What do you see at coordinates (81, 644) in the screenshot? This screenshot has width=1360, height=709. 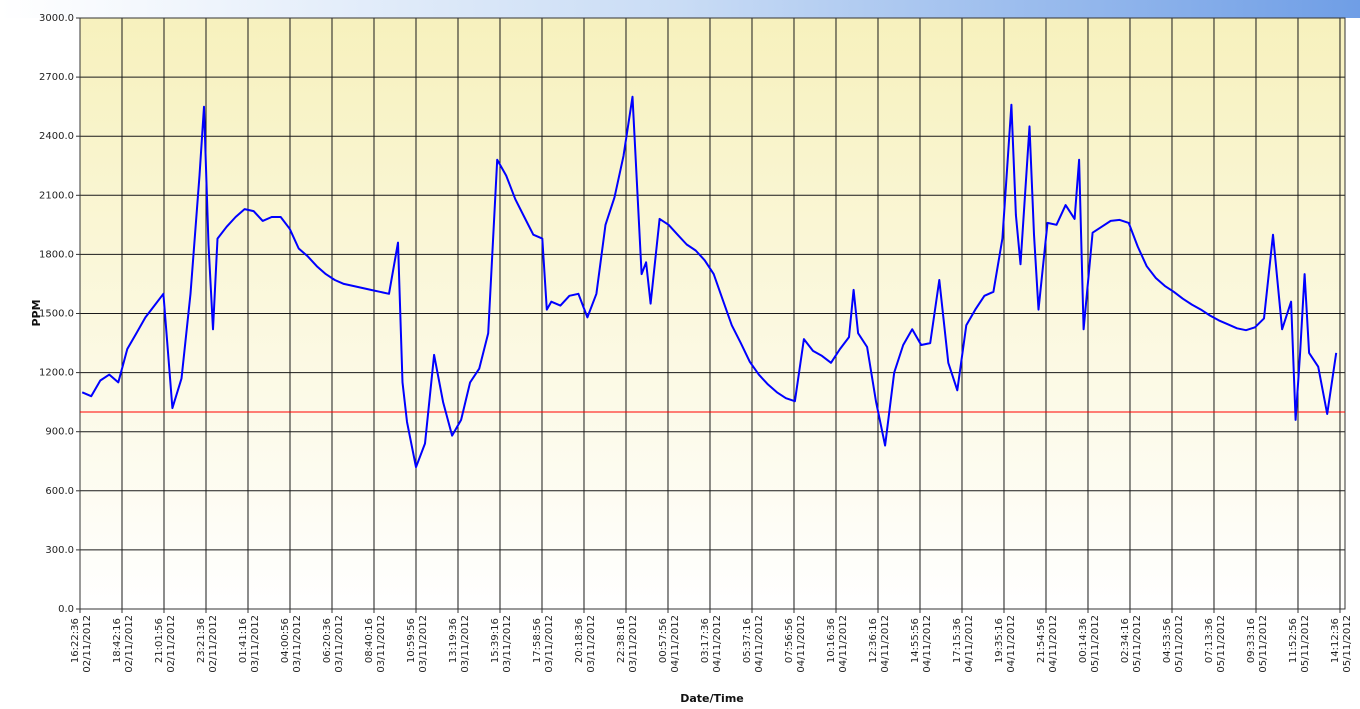 I see `x-tick-label: 16:22:36 02/11/2012` at bounding box center [81, 644].